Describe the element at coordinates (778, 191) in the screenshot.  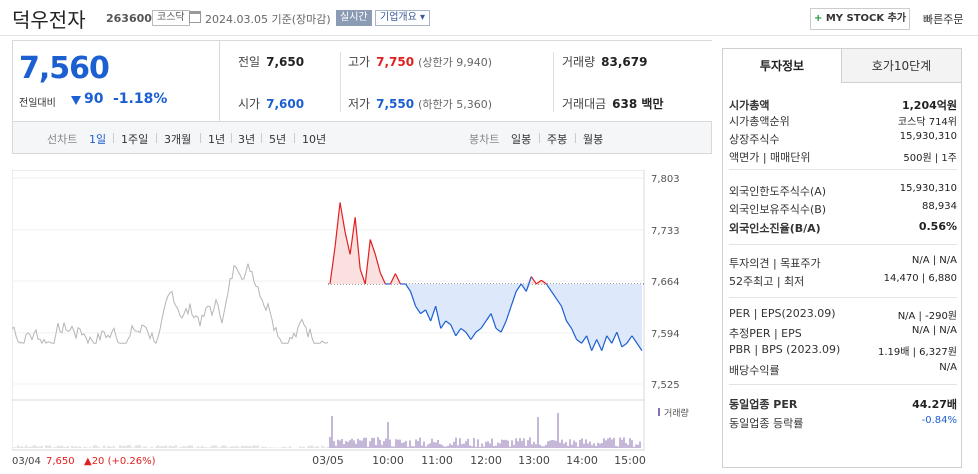
I see `info-row-label: 외국인한도주식수(A)` at that location.